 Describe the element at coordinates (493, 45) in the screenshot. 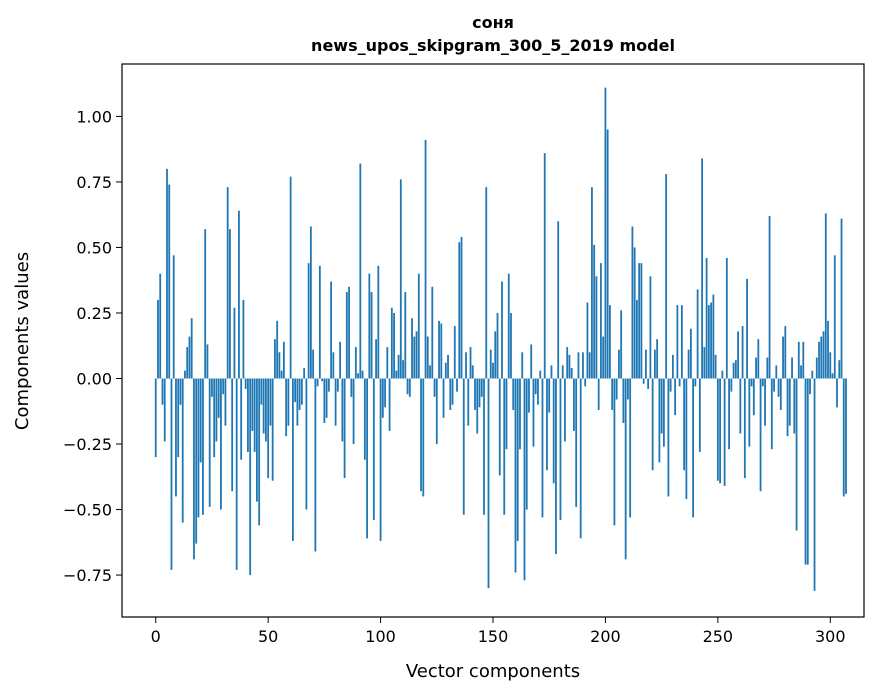

I see `chart-subtitle: news_upos_skipgram_300_5_2019 model` at that location.